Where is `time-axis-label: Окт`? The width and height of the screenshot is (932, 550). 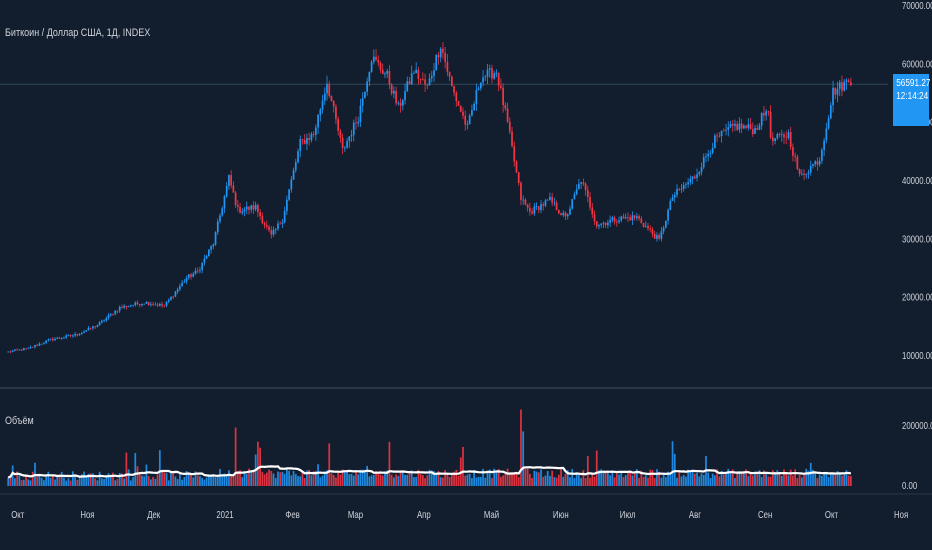 time-axis-label: Окт is located at coordinates (831, 514).